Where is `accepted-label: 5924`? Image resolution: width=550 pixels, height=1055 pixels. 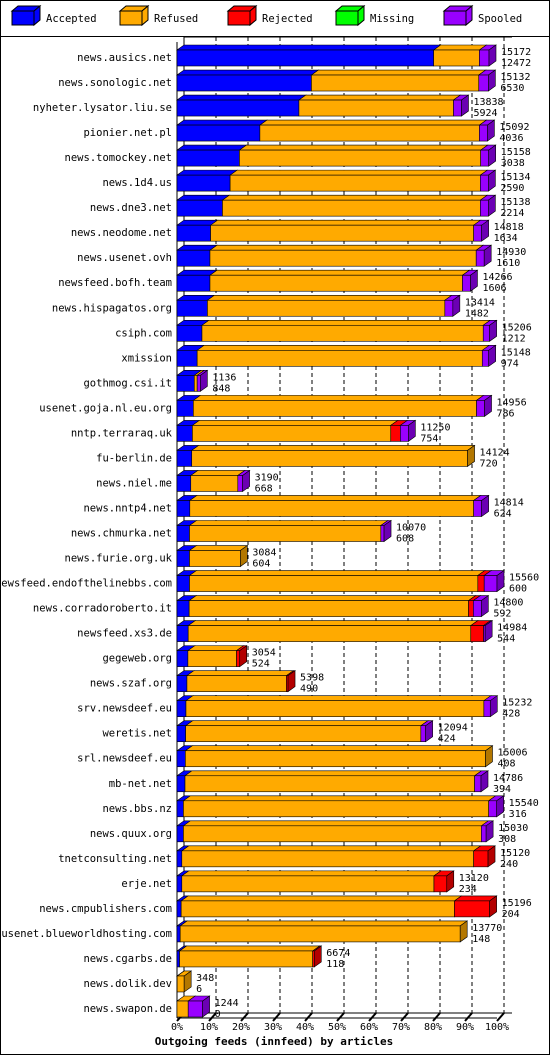
accepted-label: 5924 is located at coordinates (485, 113).